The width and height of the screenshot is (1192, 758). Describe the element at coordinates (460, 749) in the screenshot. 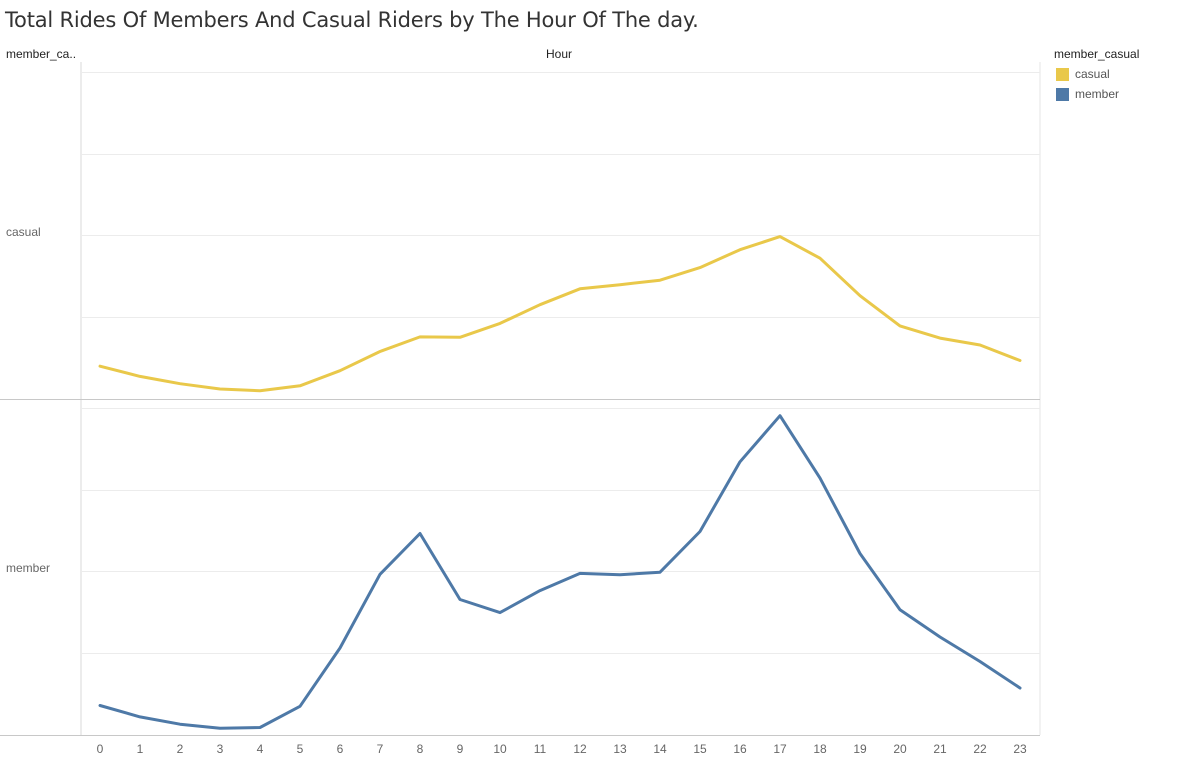

I see `x-tick-label-9: 9` at that location.